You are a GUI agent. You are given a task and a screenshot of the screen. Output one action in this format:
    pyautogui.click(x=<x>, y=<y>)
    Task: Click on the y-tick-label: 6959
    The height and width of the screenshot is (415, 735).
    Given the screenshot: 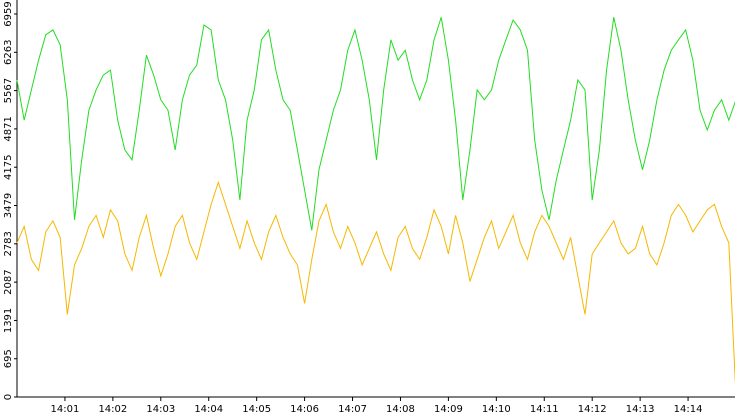 What is the action you would take?
    pyautogui.click(x=8, y=13)
    